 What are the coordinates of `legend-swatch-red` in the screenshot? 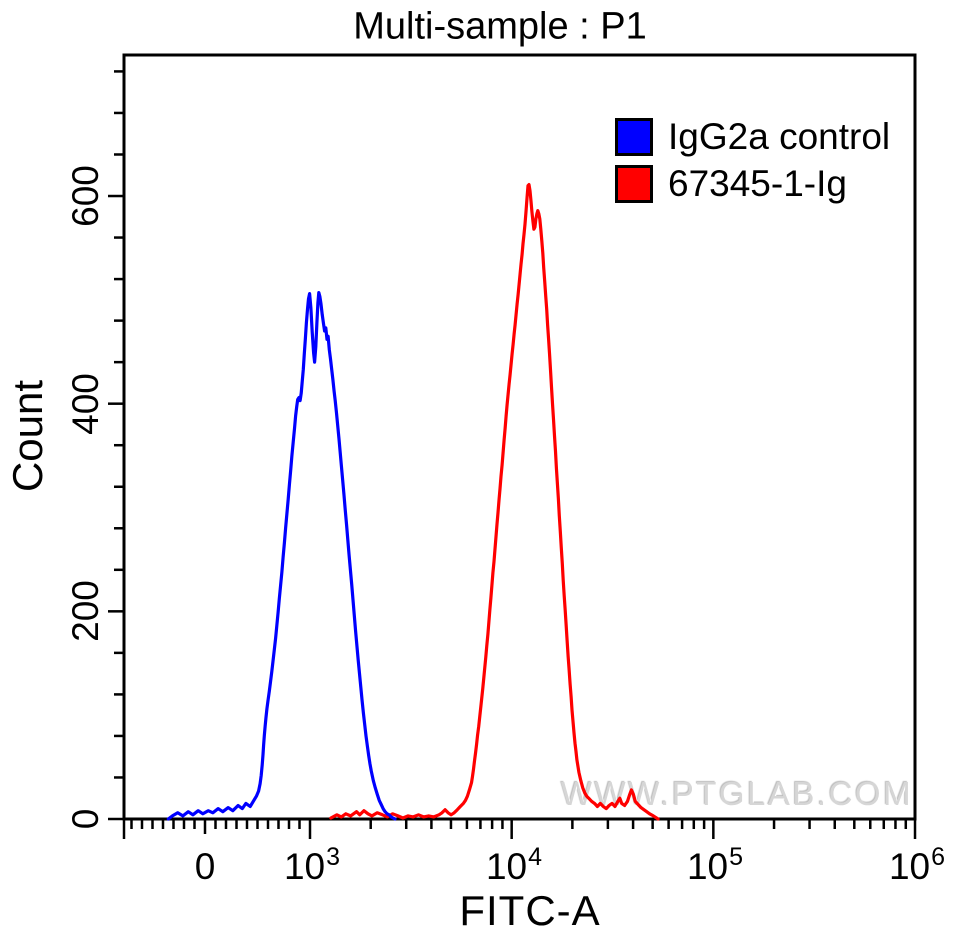 It's located at (634, 184).